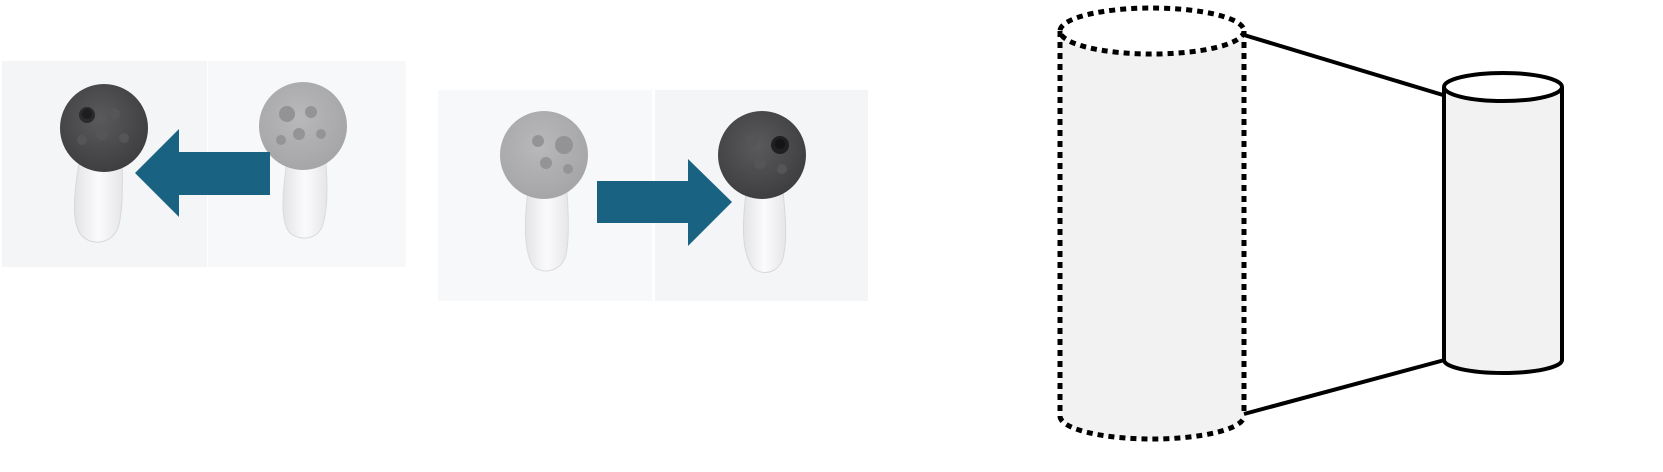 The width and height of the screenshot is (1663, 472). I want to click on large-cylinder, so click(1152, 223).